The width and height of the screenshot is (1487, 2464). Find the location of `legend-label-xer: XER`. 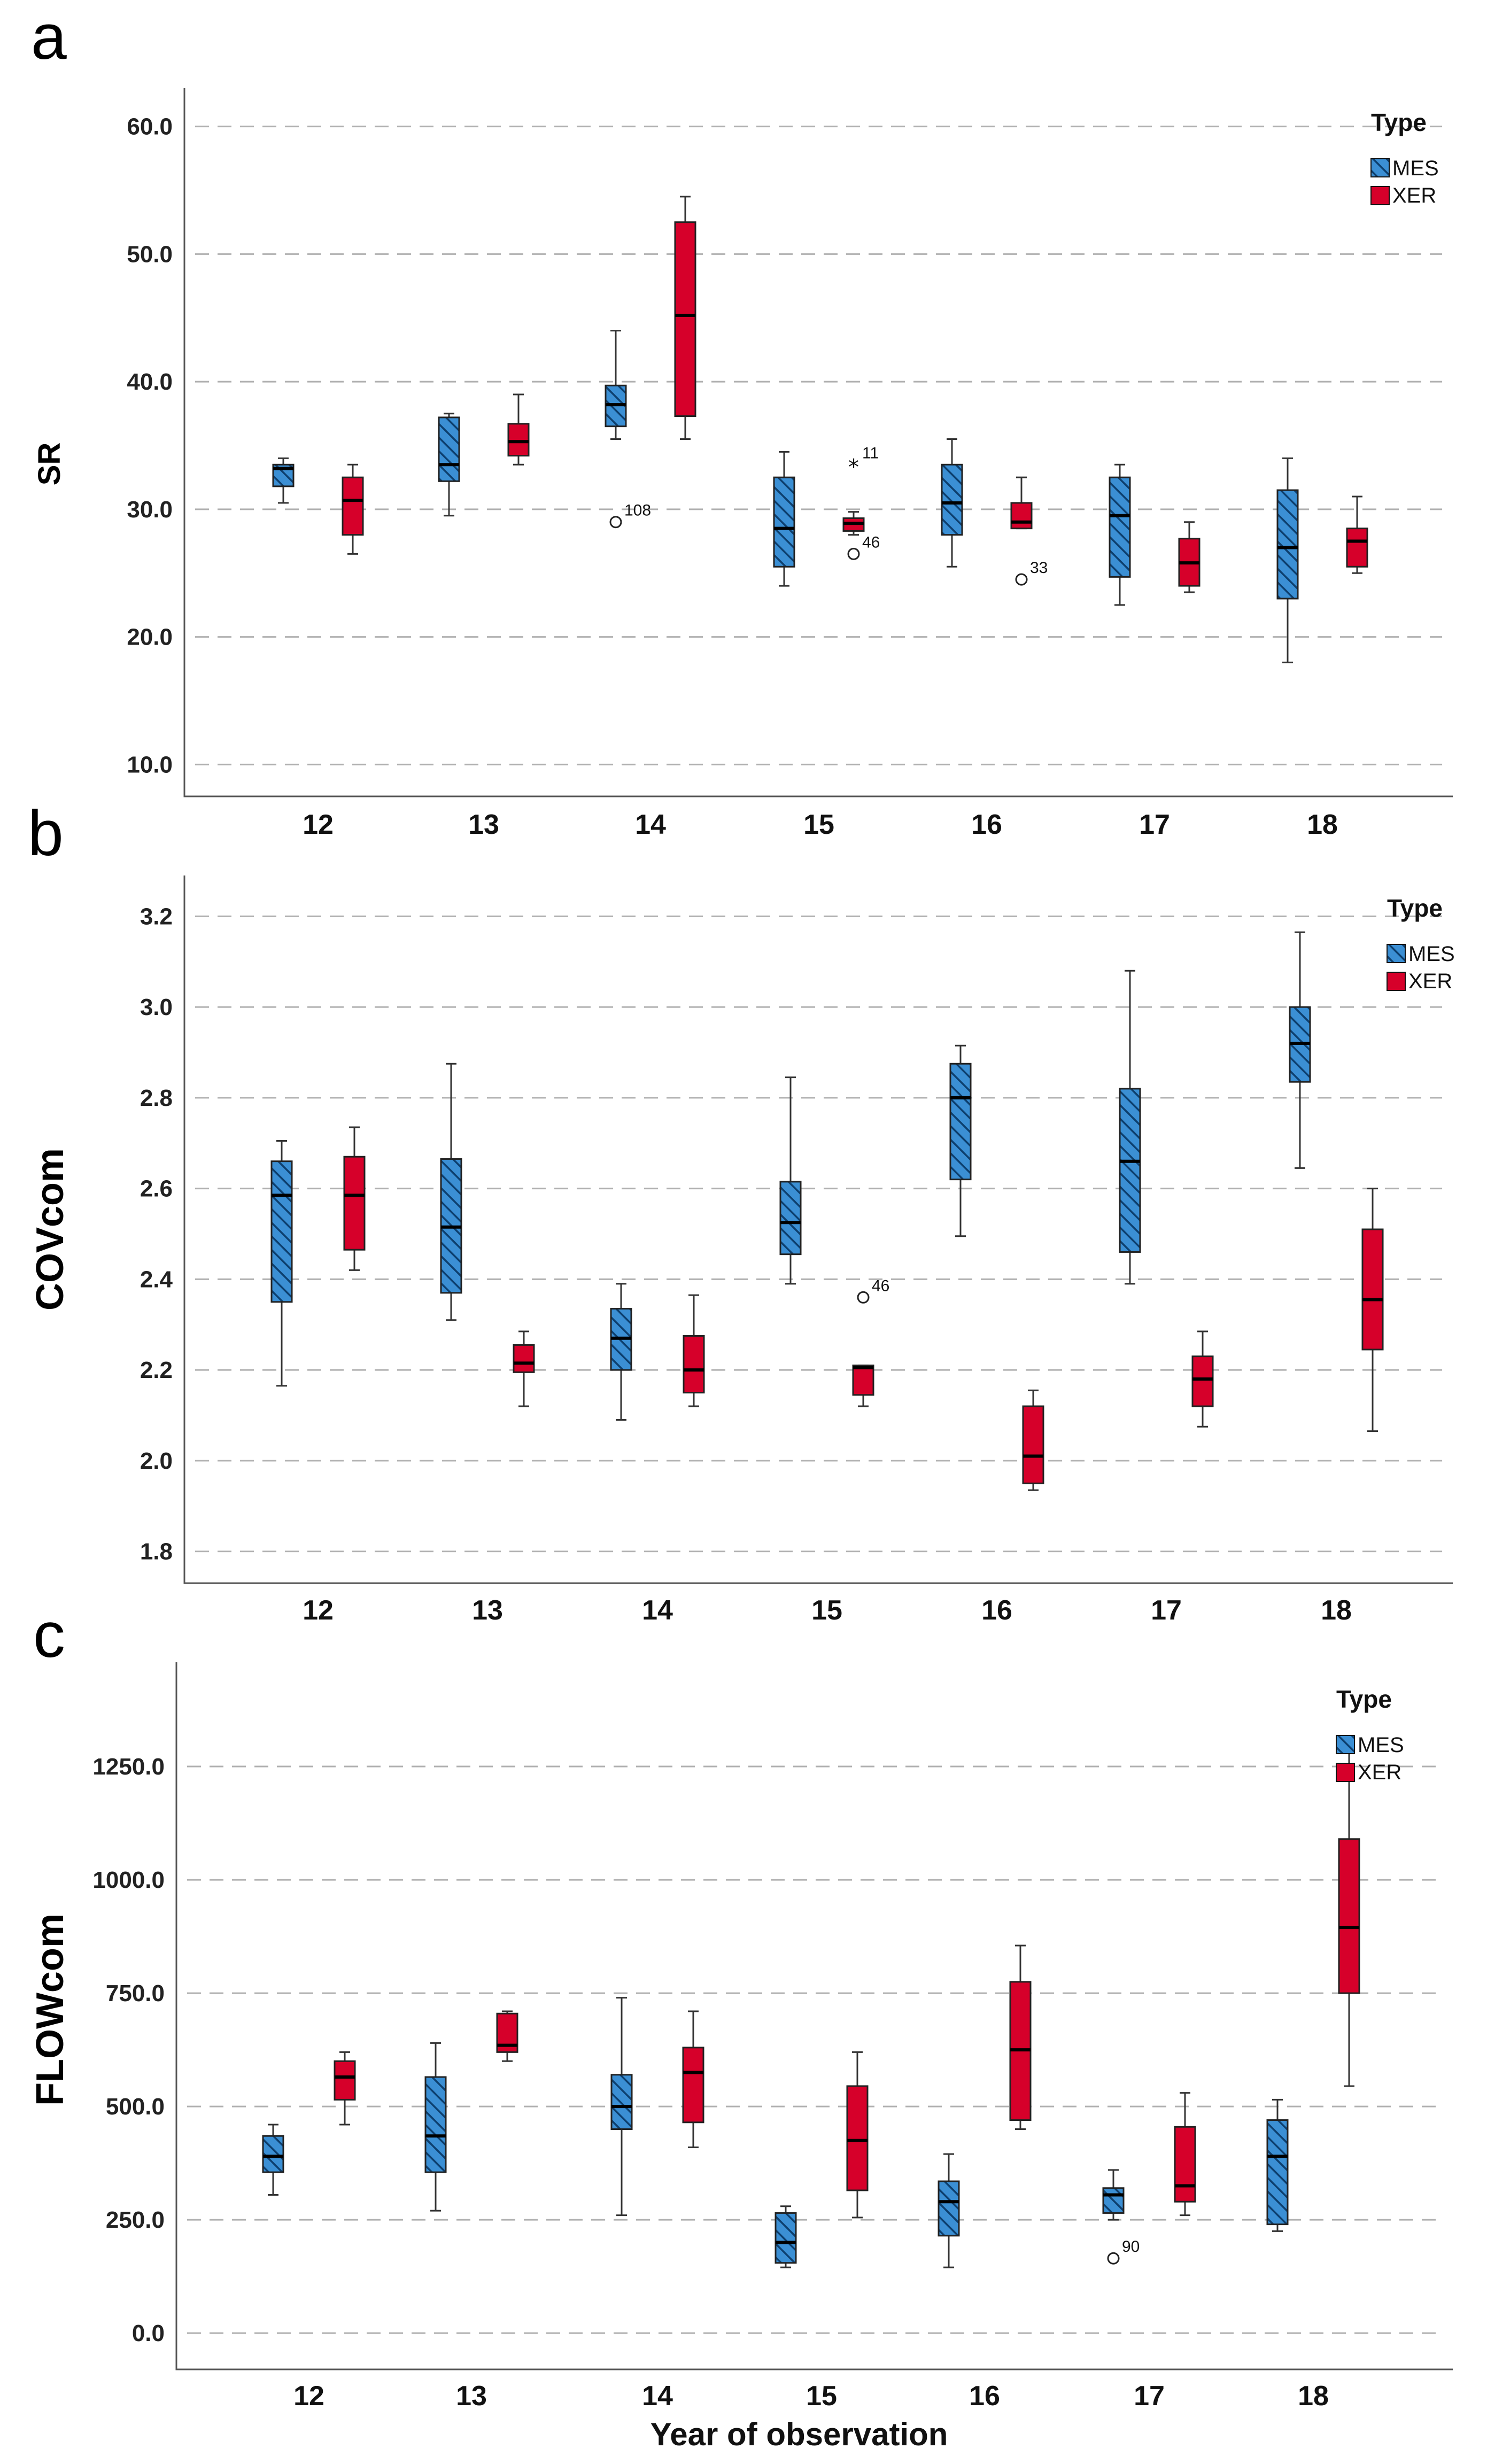

legend-label-xer: XER is located at coordinates (1414, 195).